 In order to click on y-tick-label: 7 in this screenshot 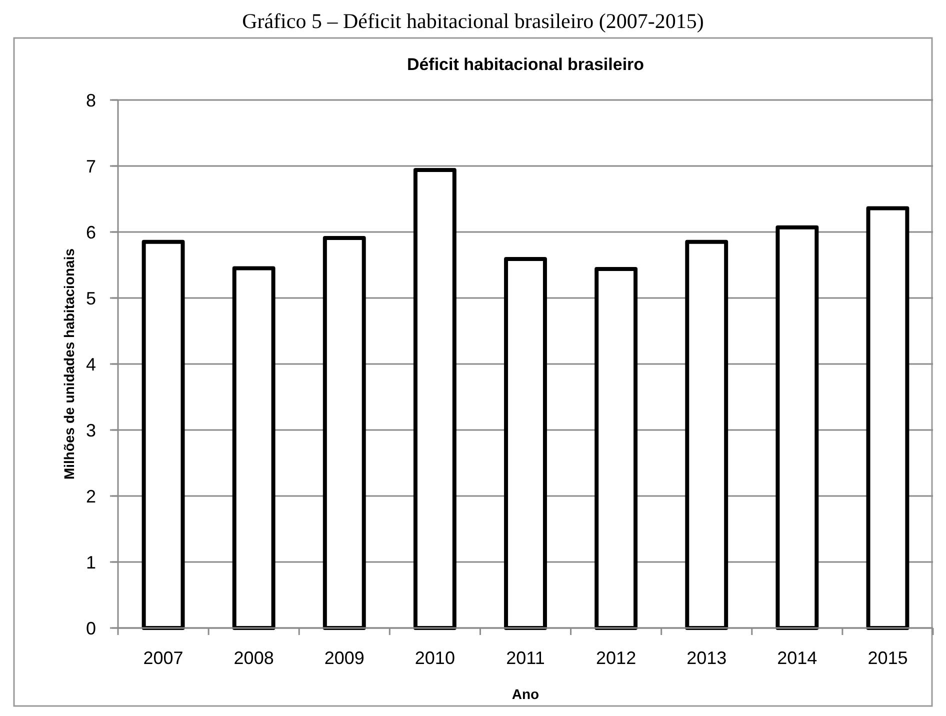, I will do `click(91, 166)`.